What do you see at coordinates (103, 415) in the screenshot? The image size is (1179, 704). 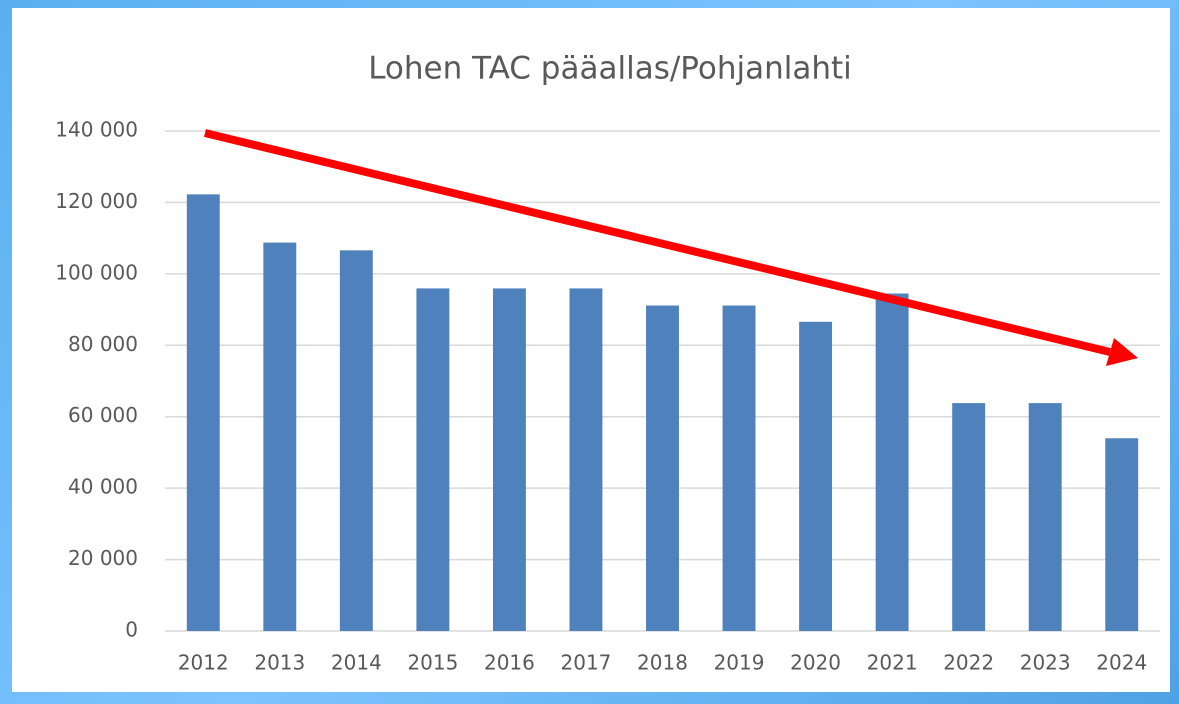 I see `y-tick-label: 60 000` at bounding box center [103, 415].